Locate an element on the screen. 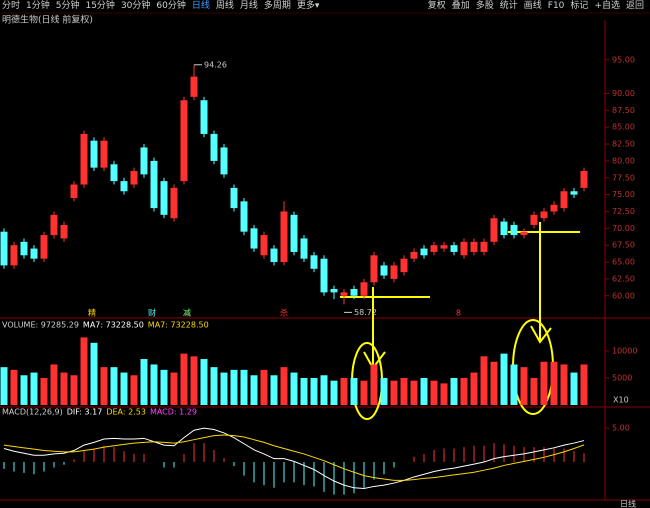 The height and width of the screenshot is (508, 650). period-tab: 更多▾ is located at coordinates (308, 6).